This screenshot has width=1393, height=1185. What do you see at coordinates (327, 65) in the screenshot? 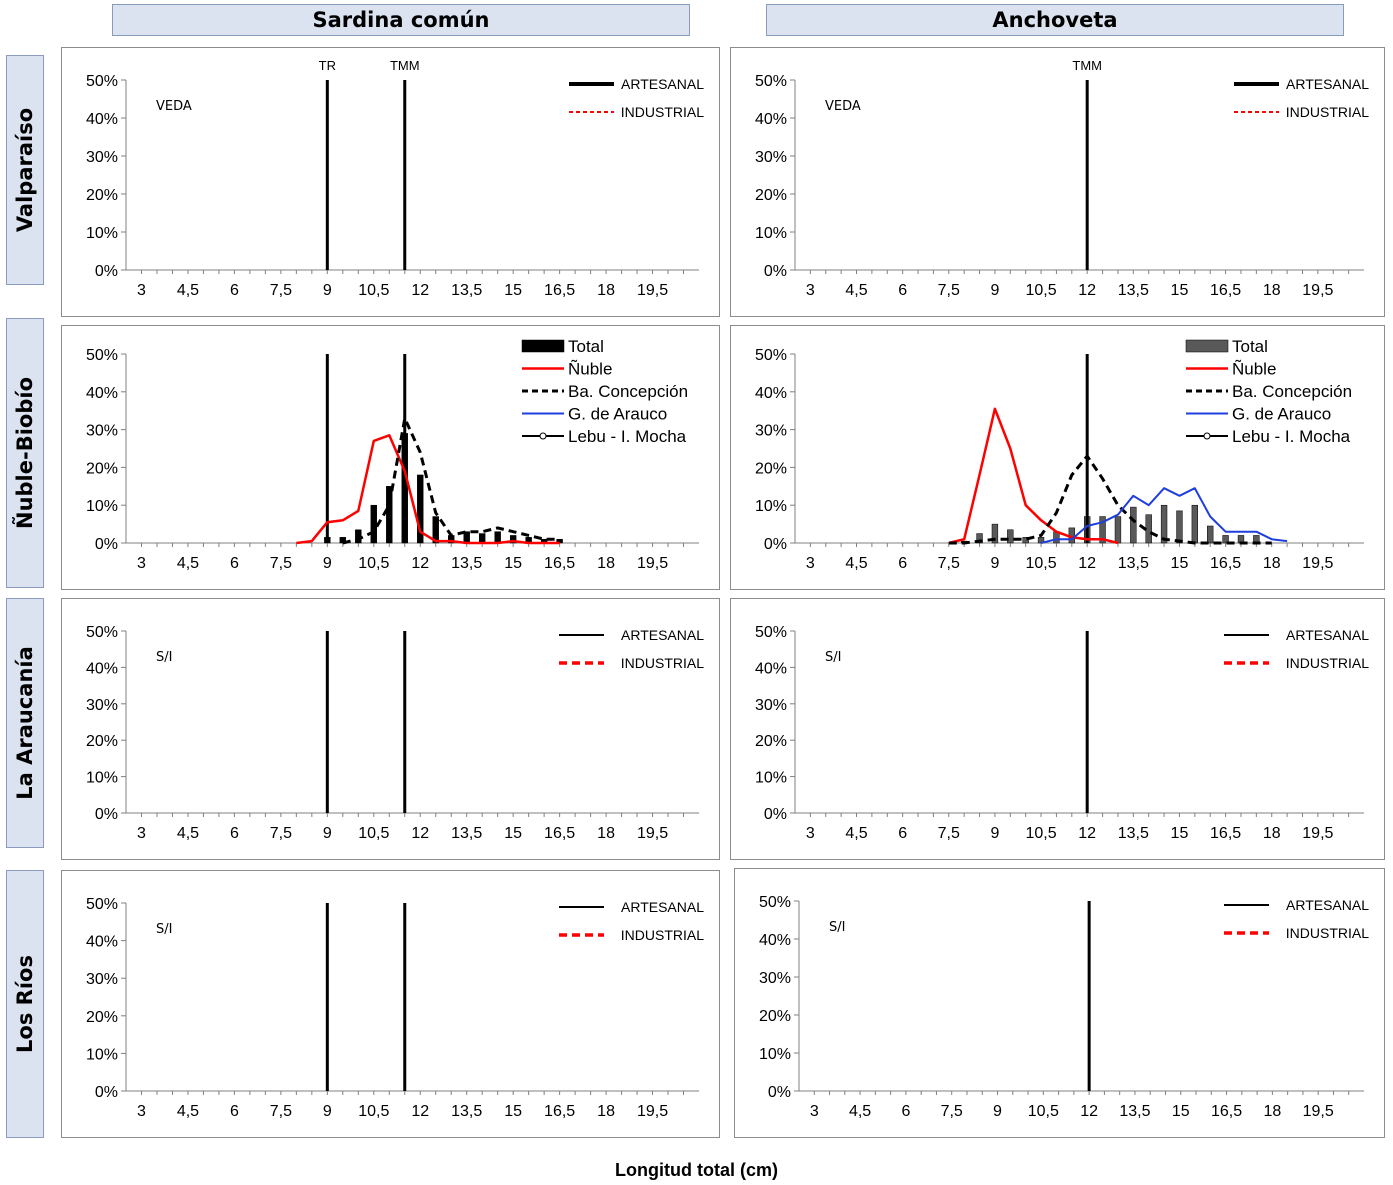
I see `reference-line-label: TR` at bounding box center [327, 65].